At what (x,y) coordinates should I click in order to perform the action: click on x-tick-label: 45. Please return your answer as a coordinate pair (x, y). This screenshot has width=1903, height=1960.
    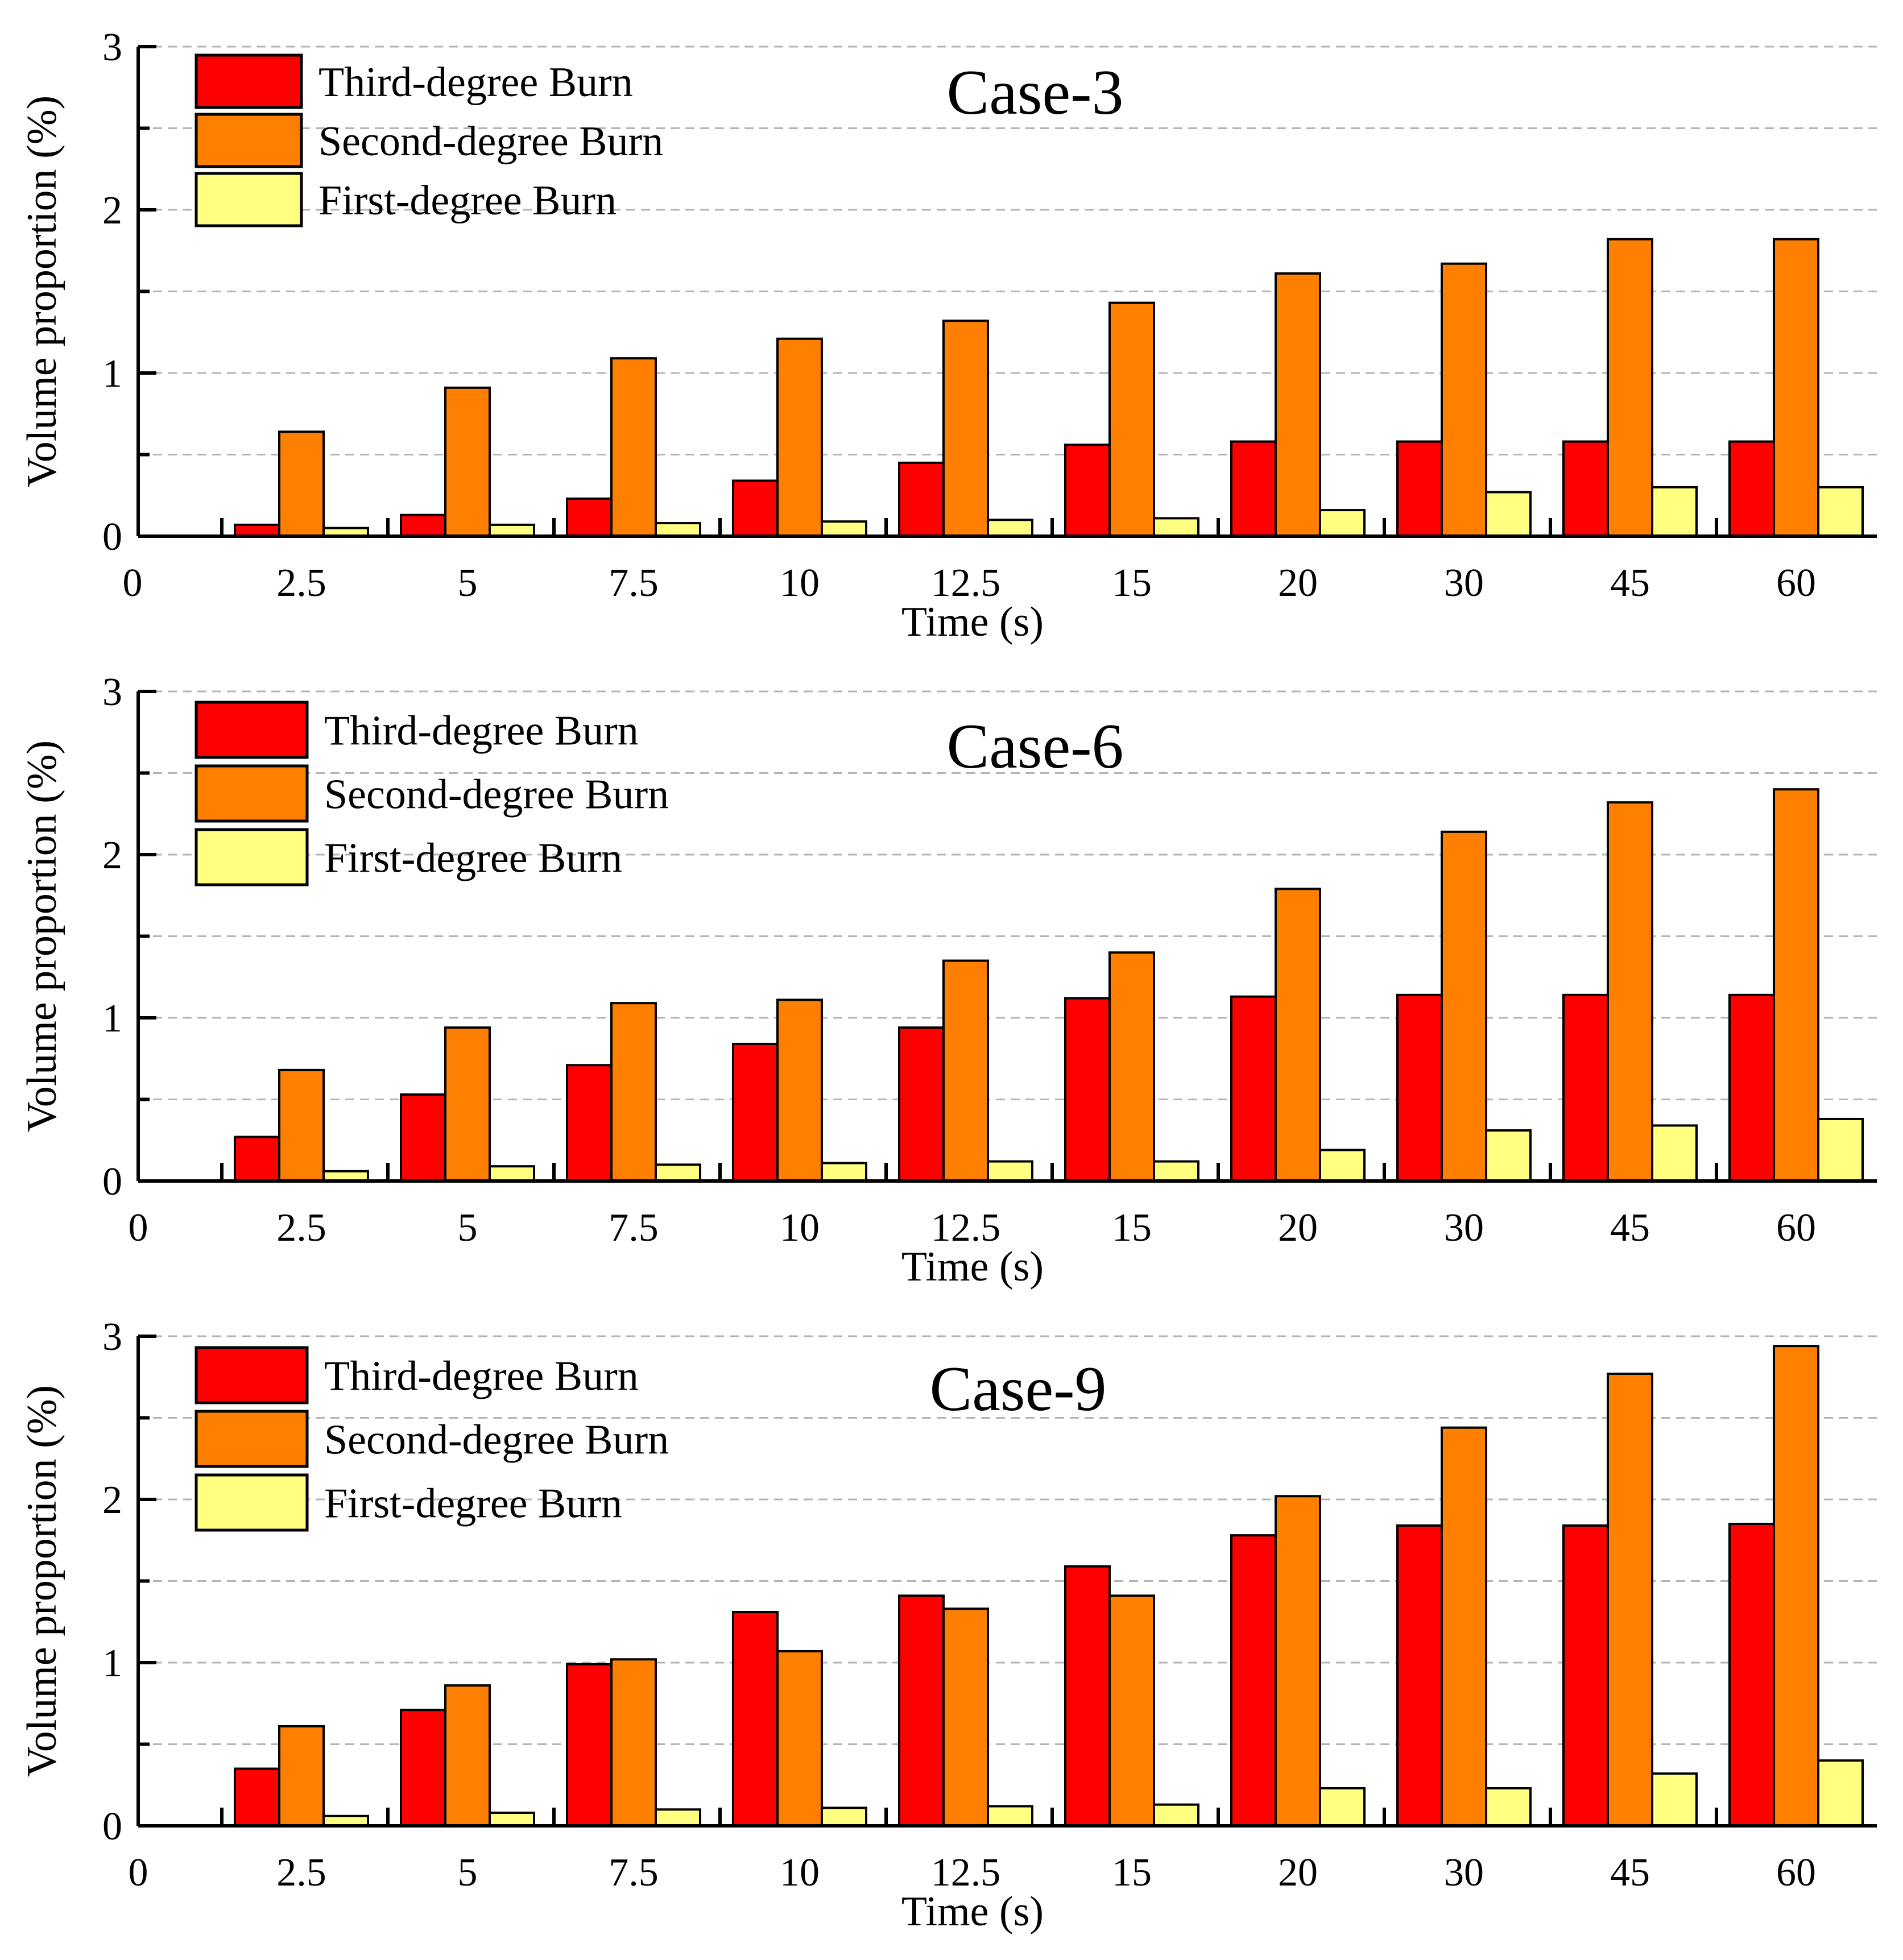
    Looking at the image, I should click on (1630, 583).